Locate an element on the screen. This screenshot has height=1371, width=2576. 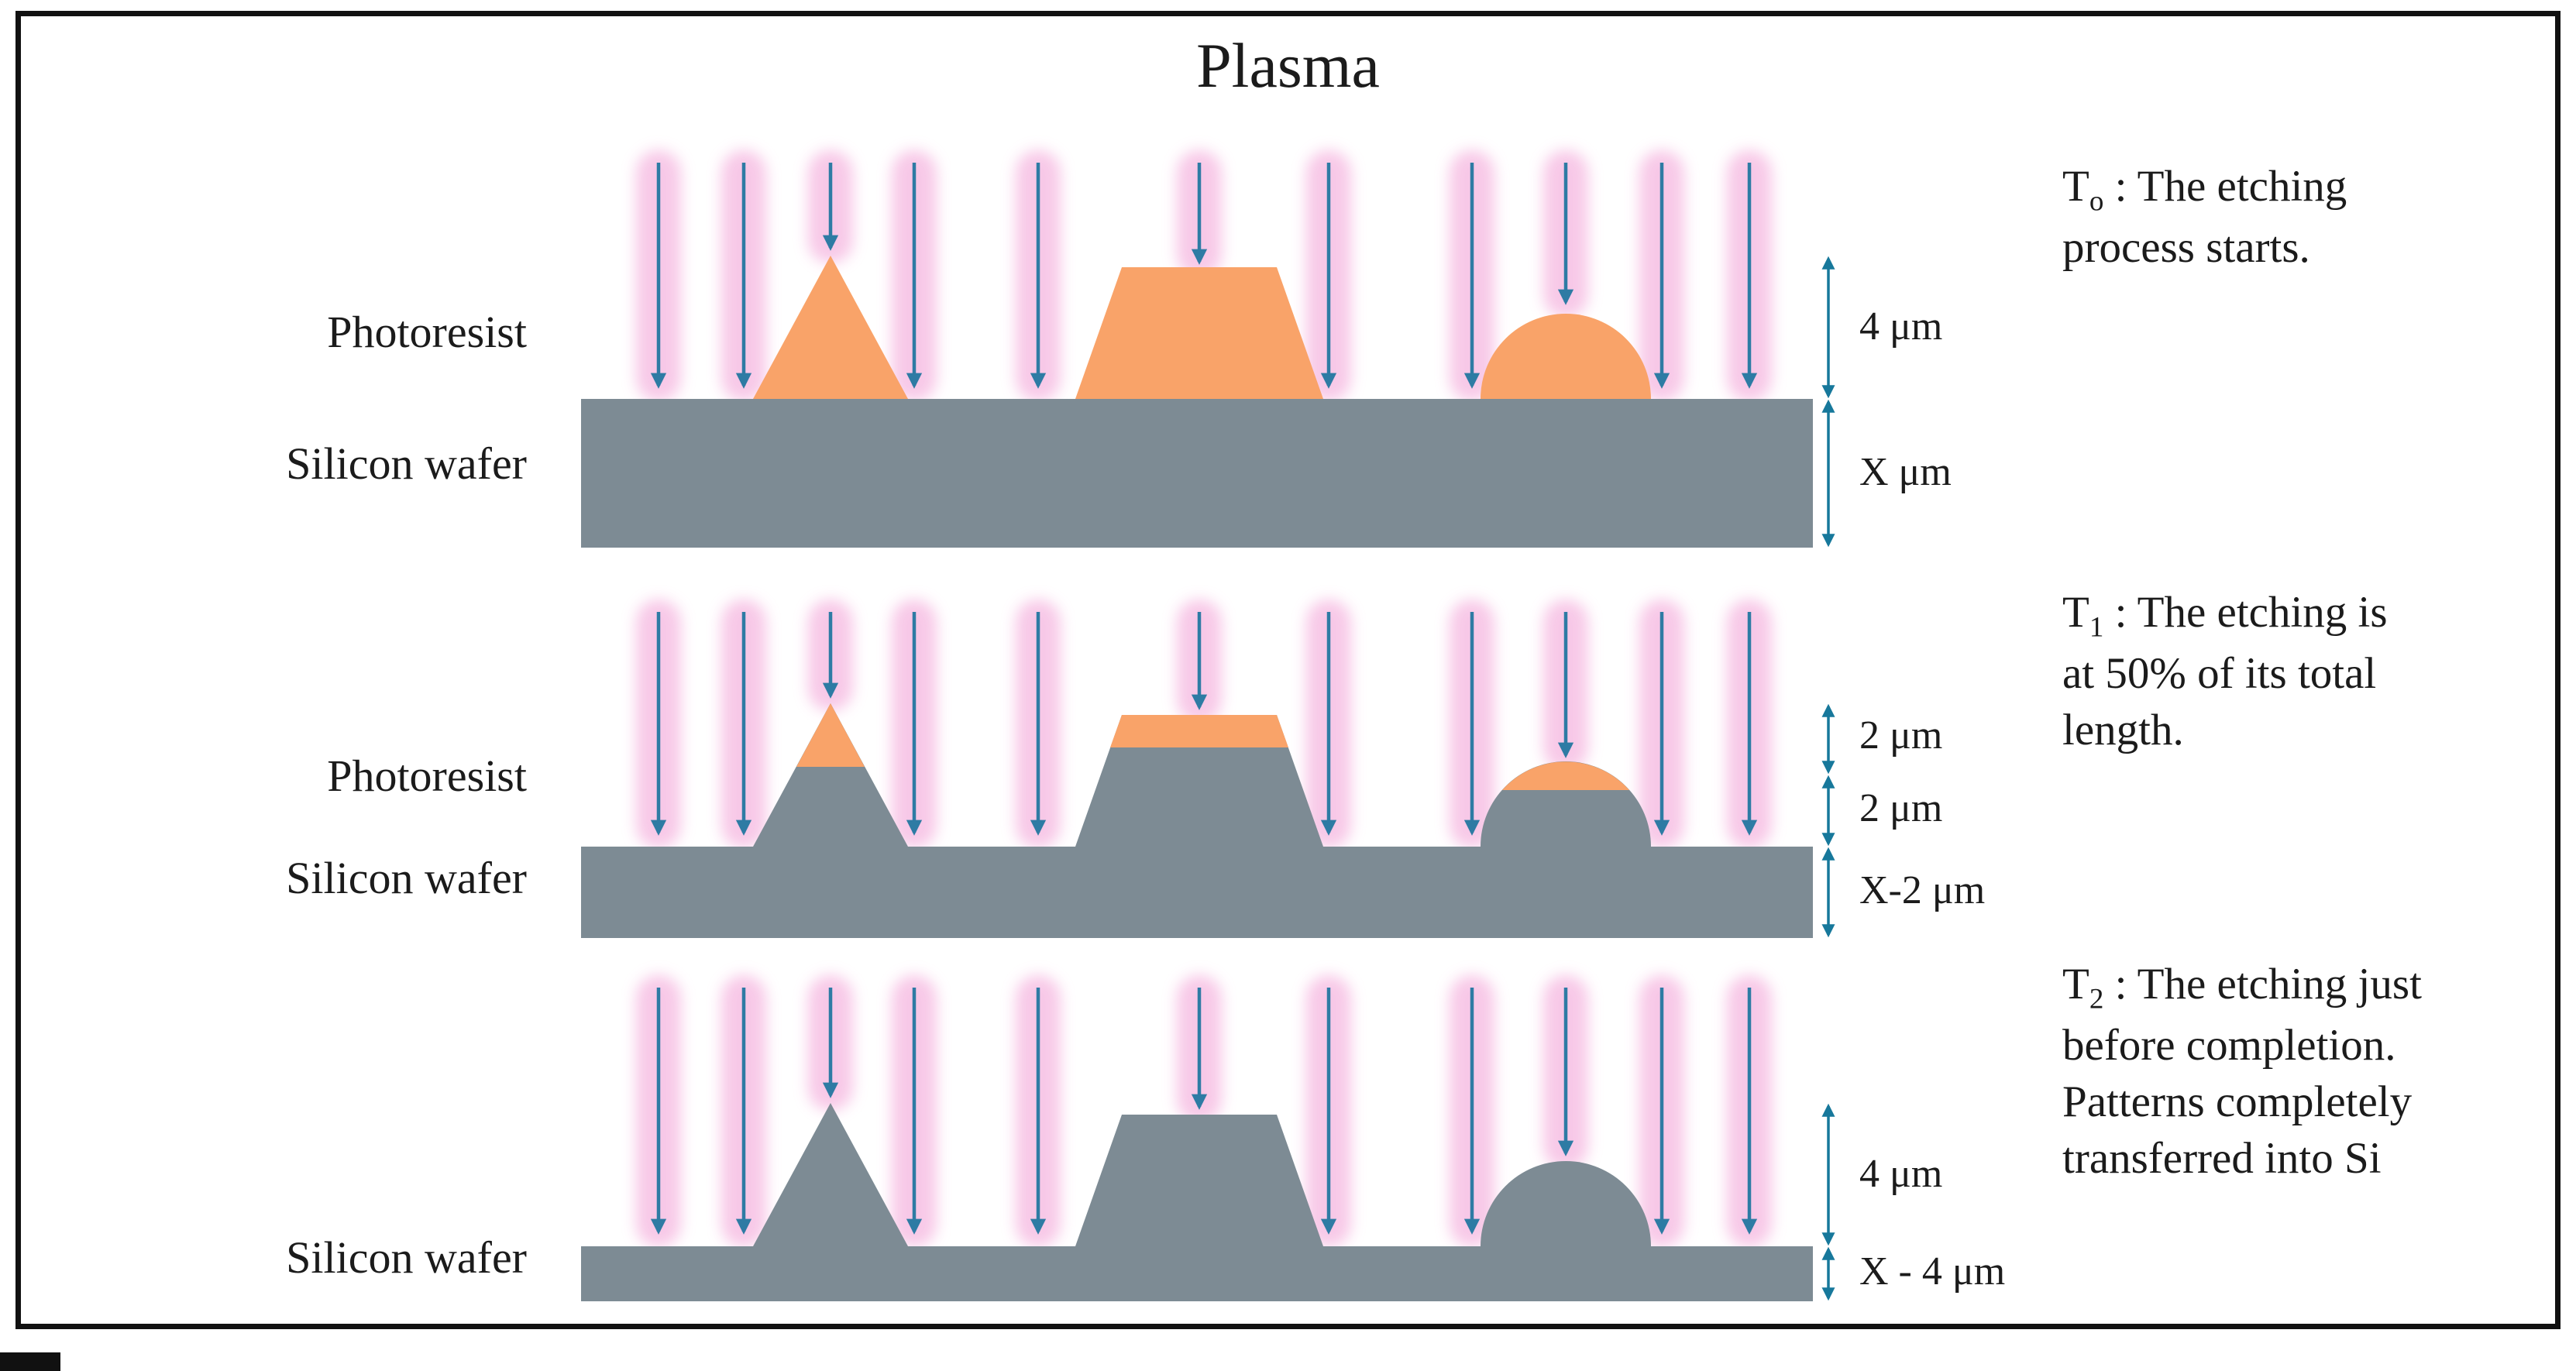
stage2-note-t: T is located at coordinates (2075, 612).